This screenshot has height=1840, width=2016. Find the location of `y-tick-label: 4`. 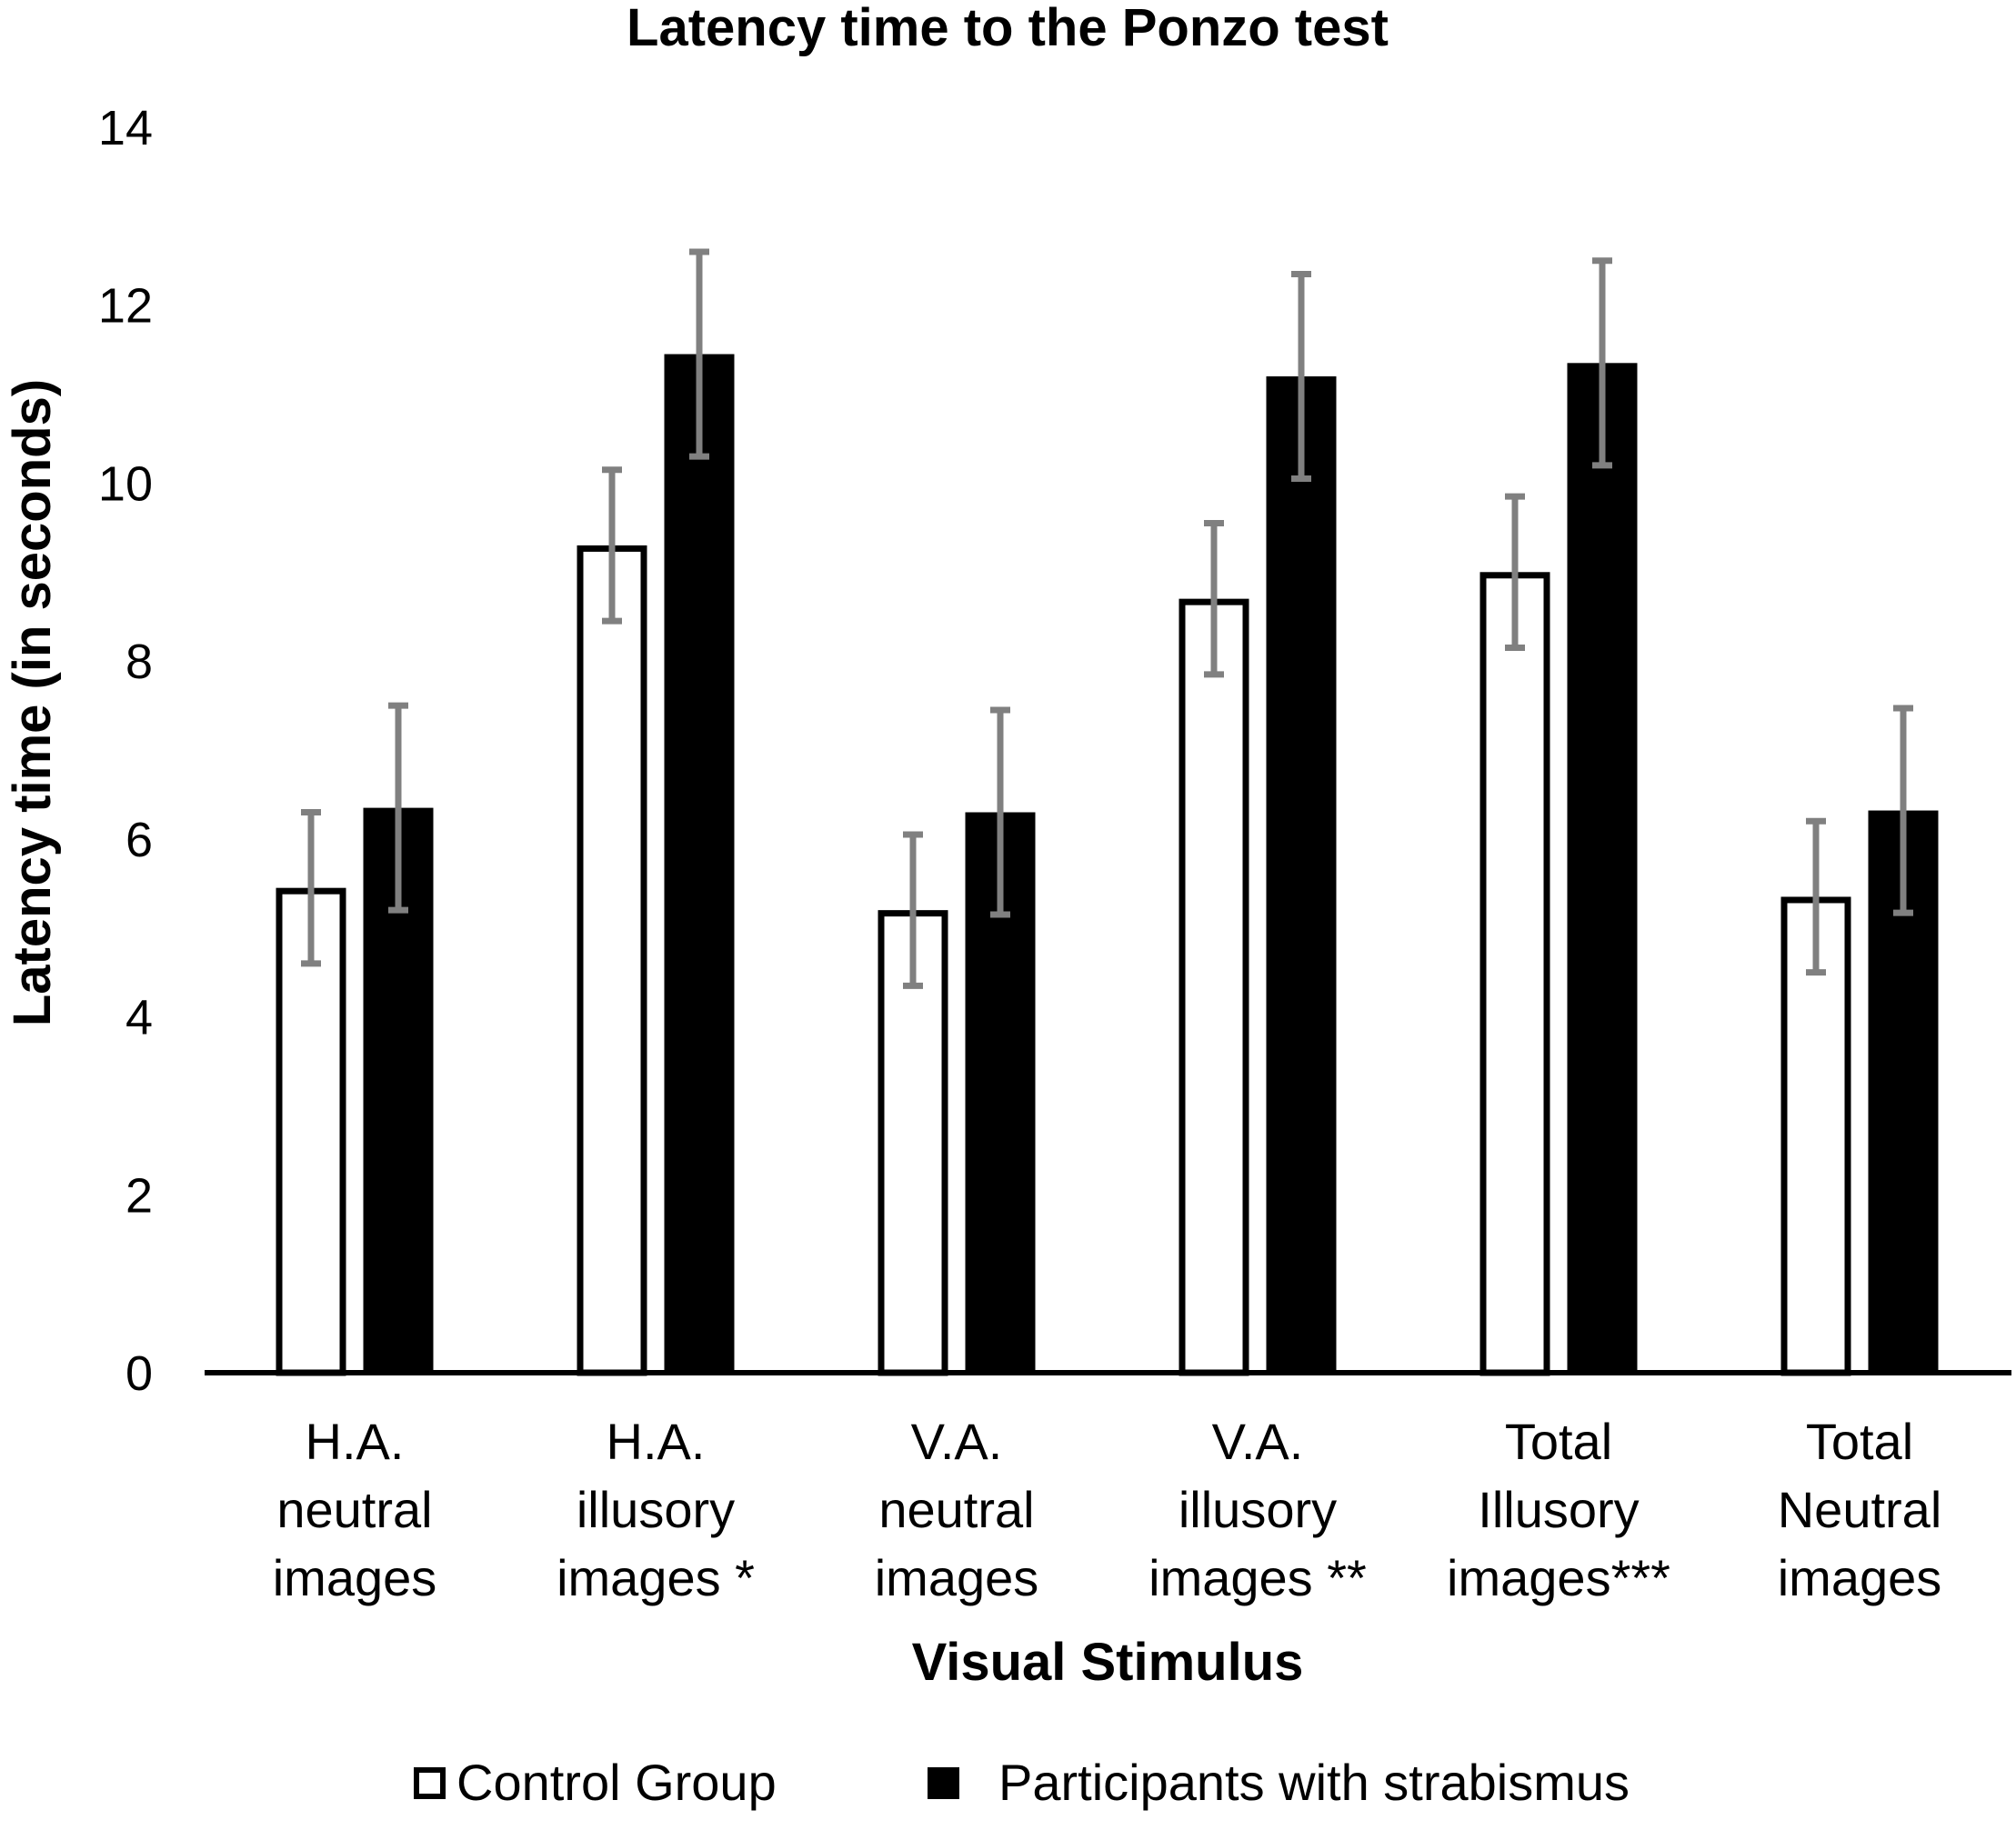

y-tick-label: 4 is located at coordinates (139, 1018).